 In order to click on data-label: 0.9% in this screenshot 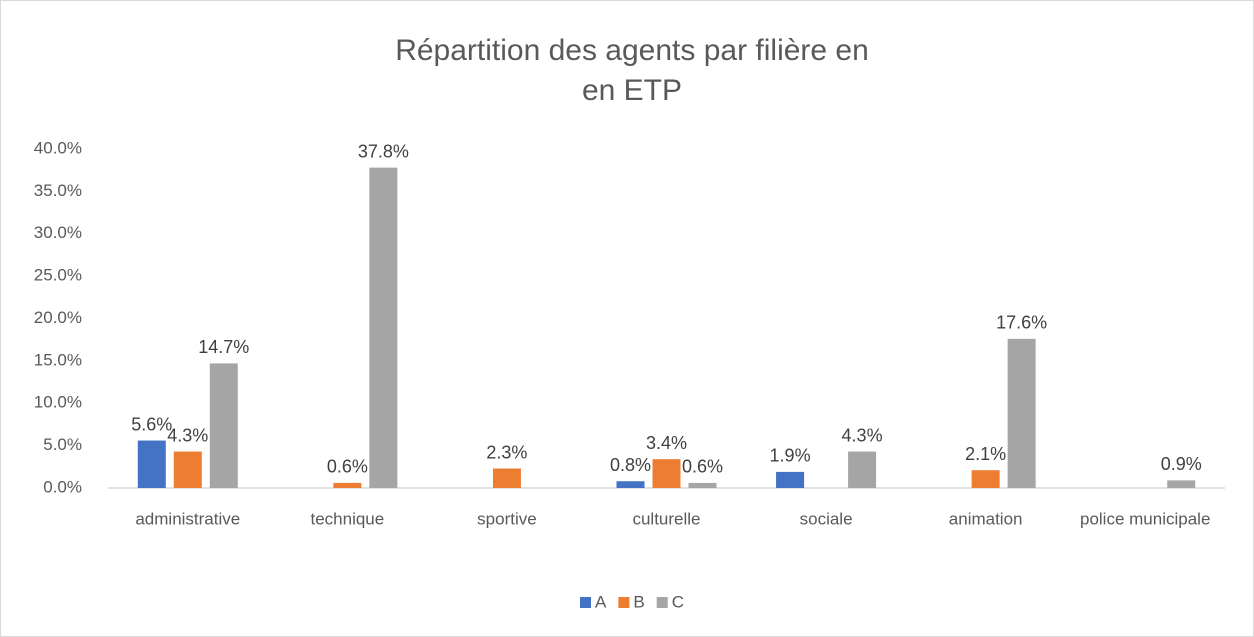, I will do `click(1181, 464)`.